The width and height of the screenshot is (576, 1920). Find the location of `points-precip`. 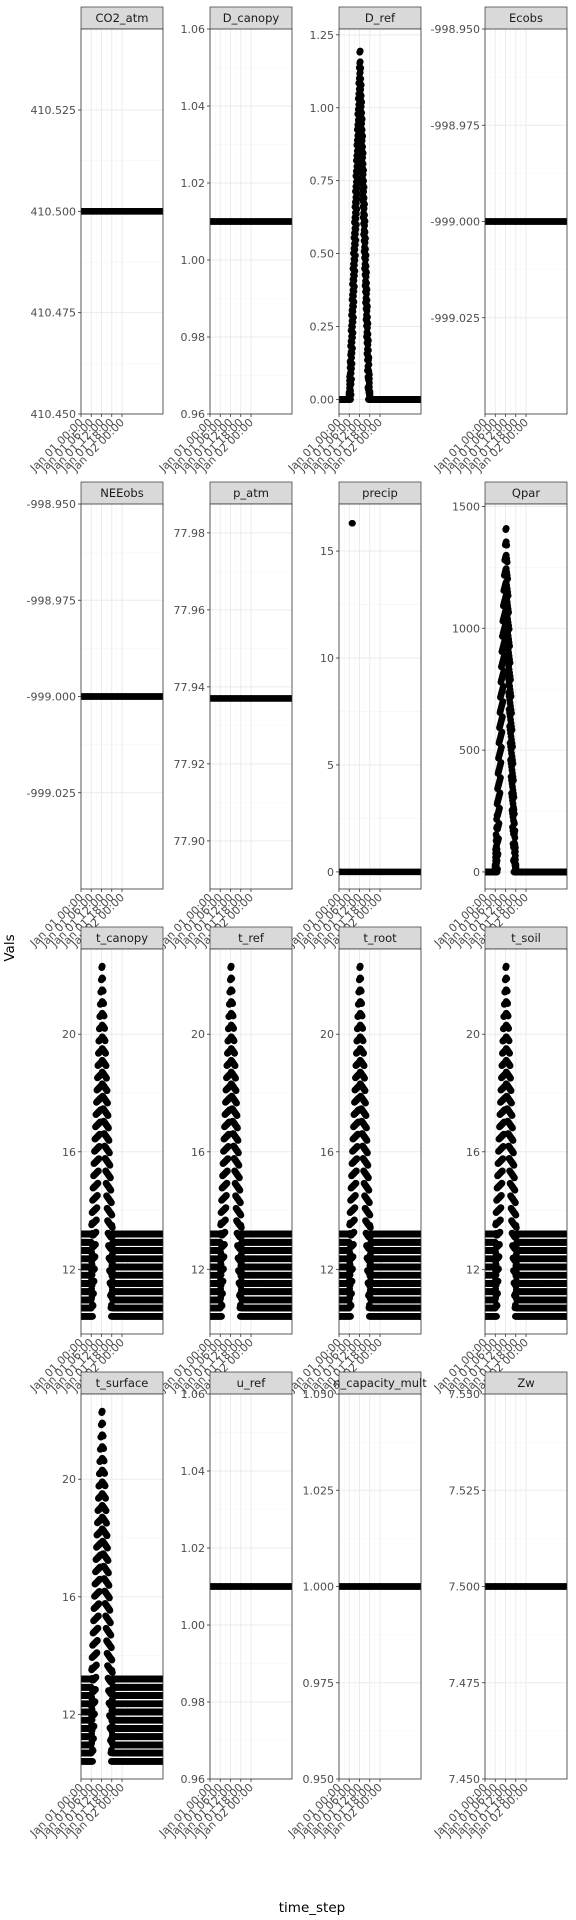

points-precip is located at coordinates (380, 698).